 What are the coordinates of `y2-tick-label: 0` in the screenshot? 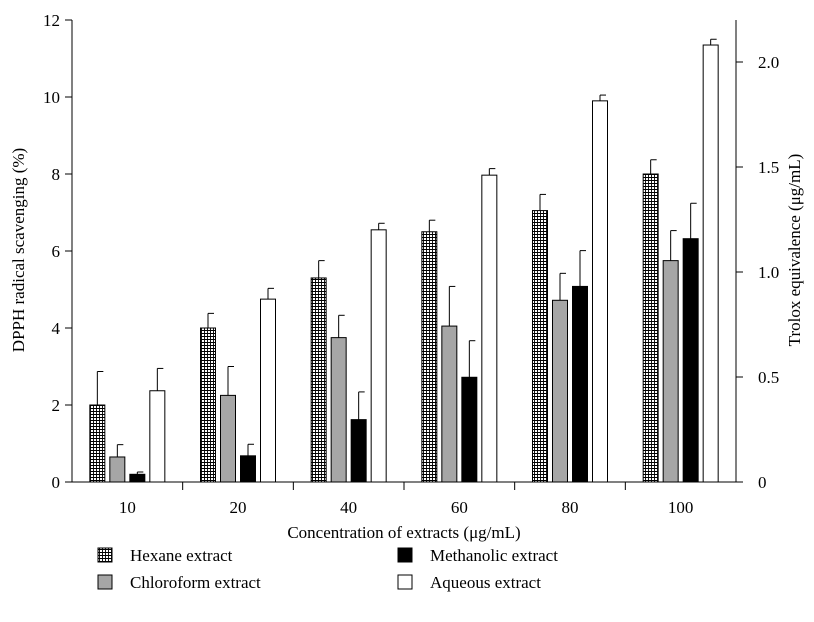 It's located at (762, 482).